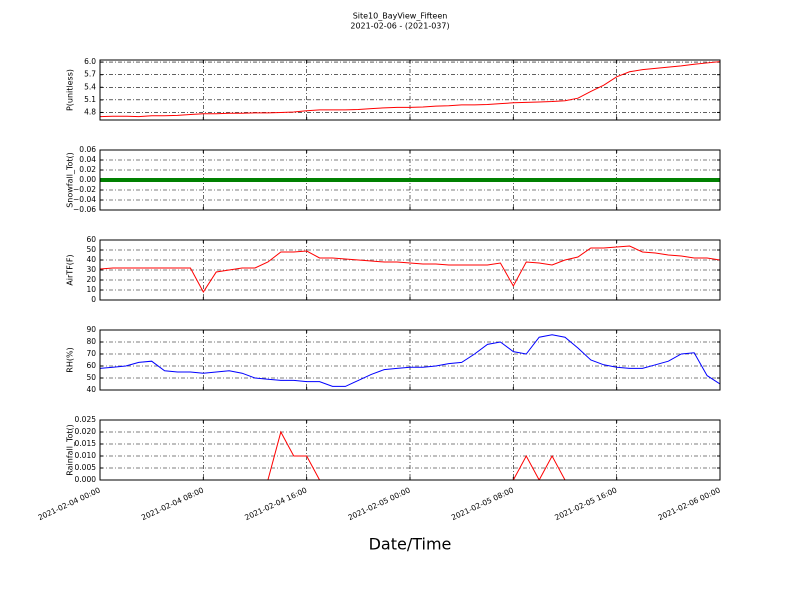 This screenshot has height=600, width=800. What do you see at coordinates (86, 431) in the screenshot?
I see `y-tick-label: 0.020` at bounding box center [86, 431].